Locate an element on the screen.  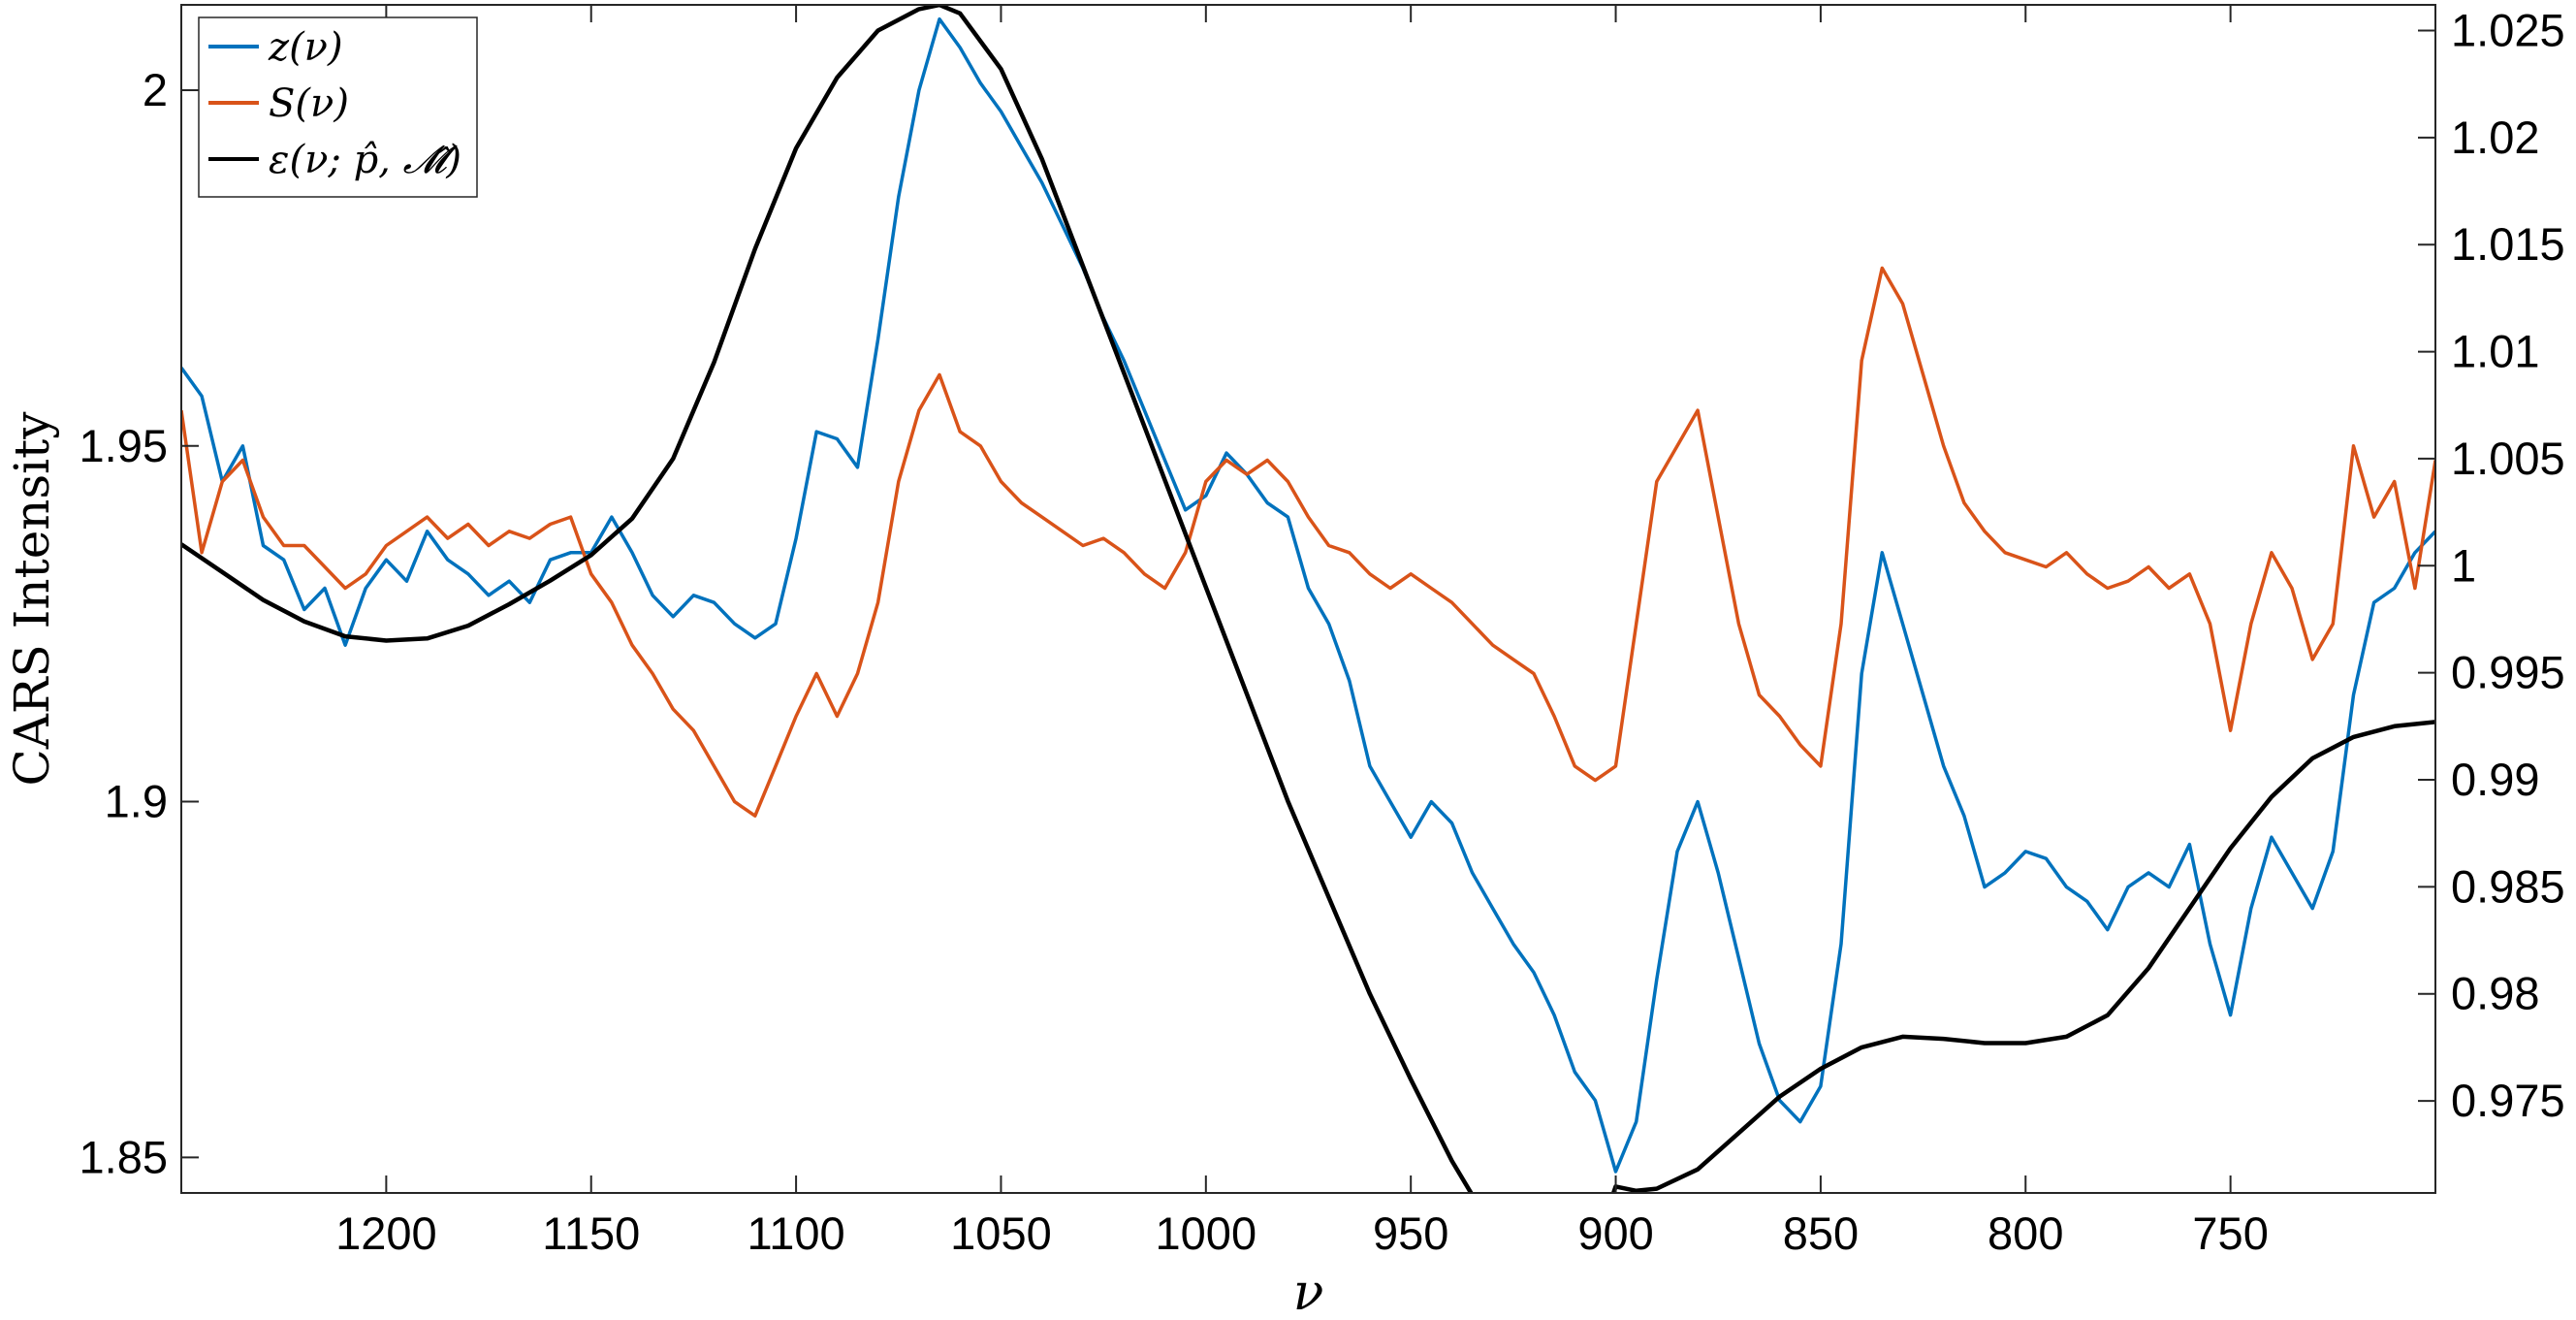
x-tick-label: 1050 is located at coordinates (1001, 1233).